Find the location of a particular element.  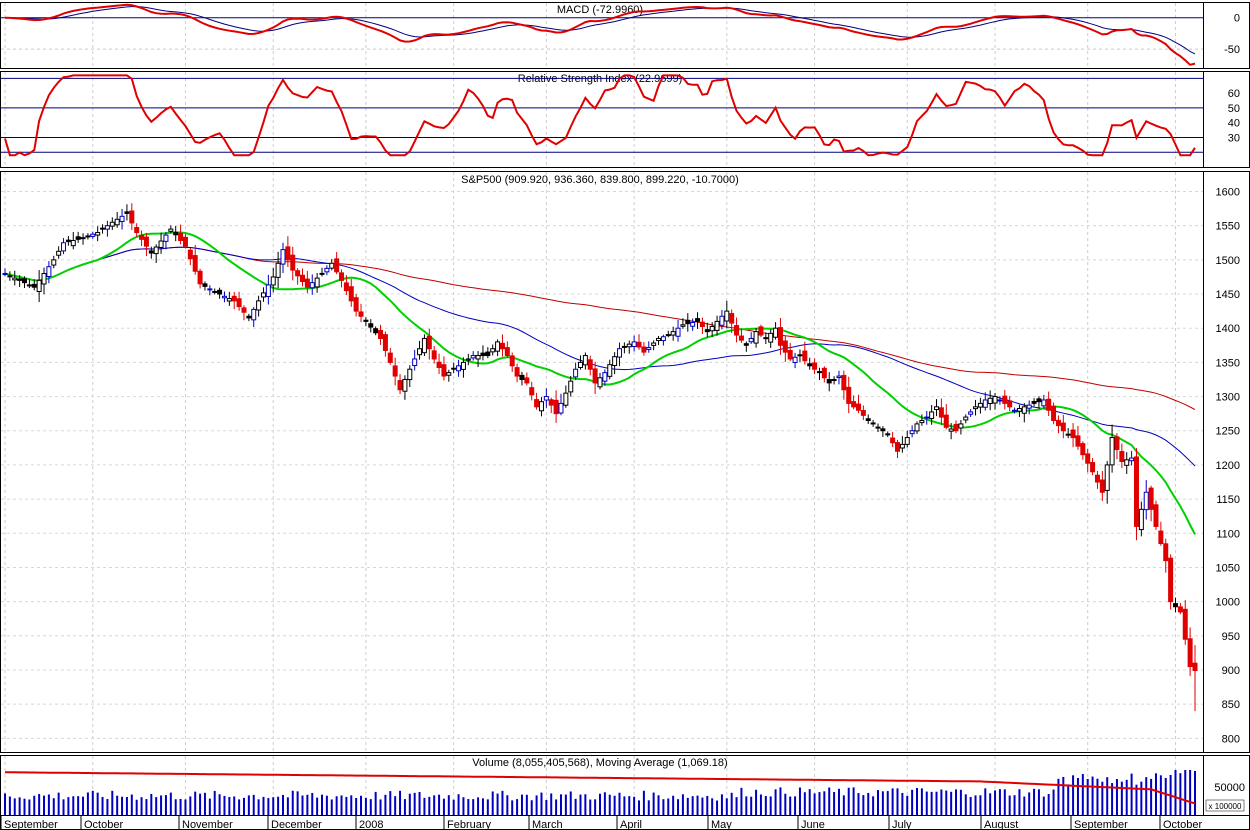

date-axis-label: May is located at coordinates (721, 824).